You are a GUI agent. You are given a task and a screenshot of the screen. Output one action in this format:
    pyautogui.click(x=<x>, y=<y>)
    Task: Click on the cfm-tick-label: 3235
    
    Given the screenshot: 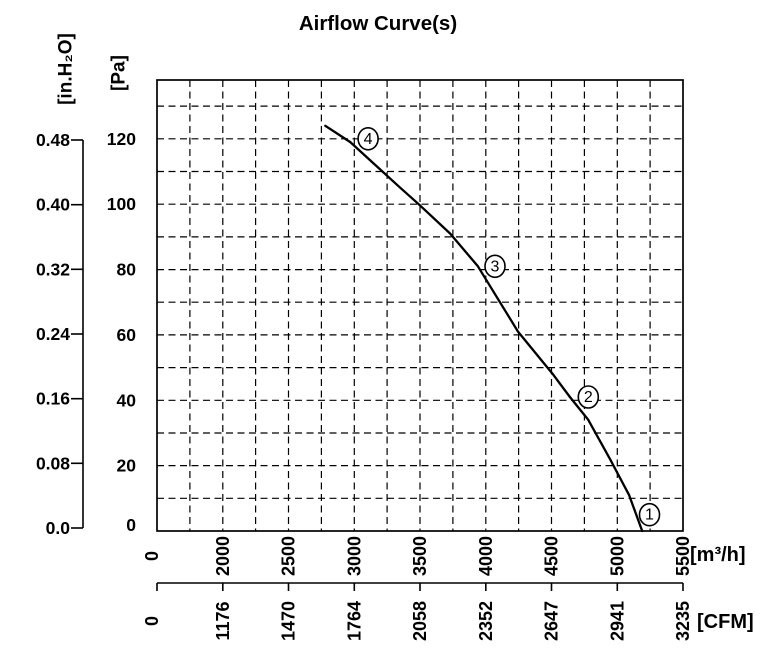 What is the action you would take?
    pyautogui.click(x=683, y=621)
    